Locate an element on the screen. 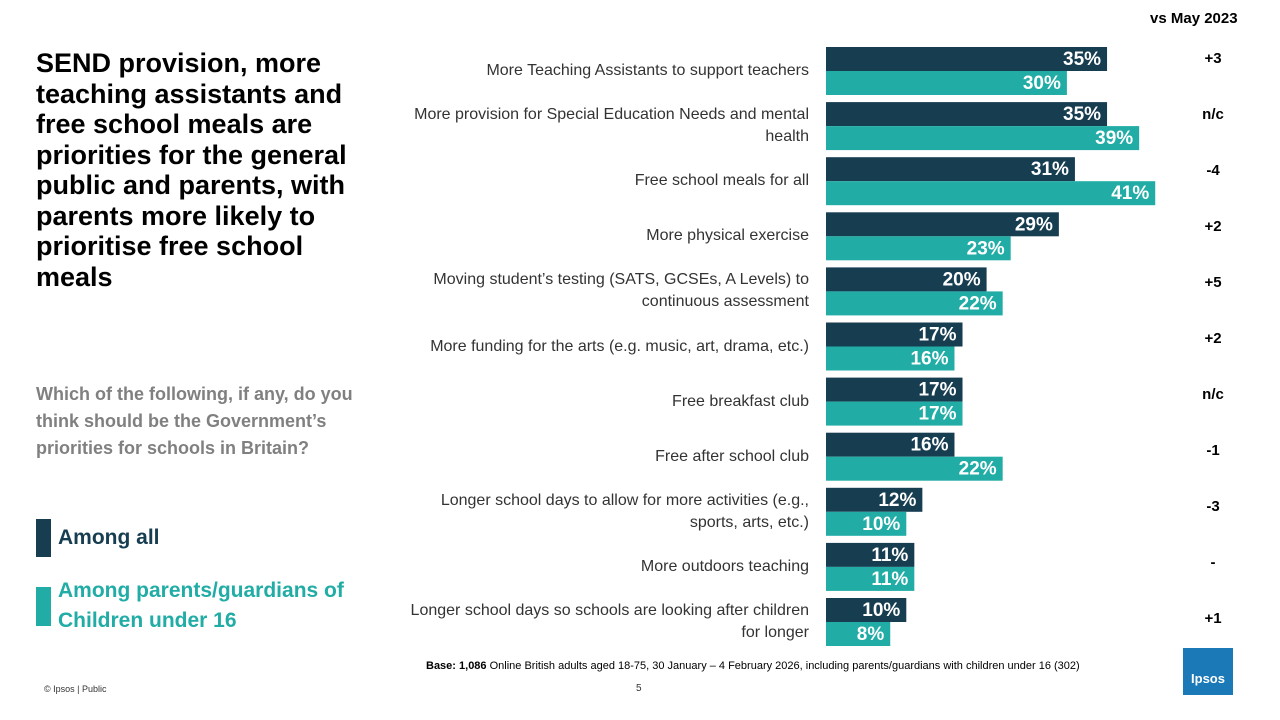 The height and width of the screenshot is (720, 1280). page-number: 5 is located at coordinates (639, 688).